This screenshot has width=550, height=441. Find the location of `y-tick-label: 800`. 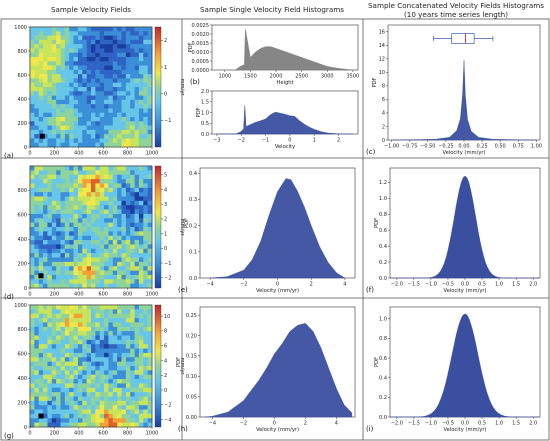

y-tick-label: 800 is located at coordinates (22, 52).